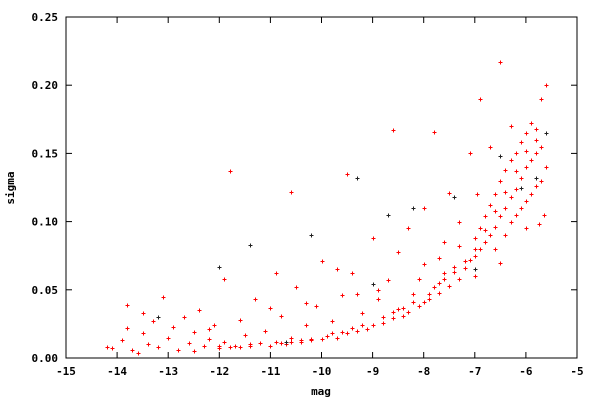  I want to click on y-tick-label: 0.10, so click(45, 222).